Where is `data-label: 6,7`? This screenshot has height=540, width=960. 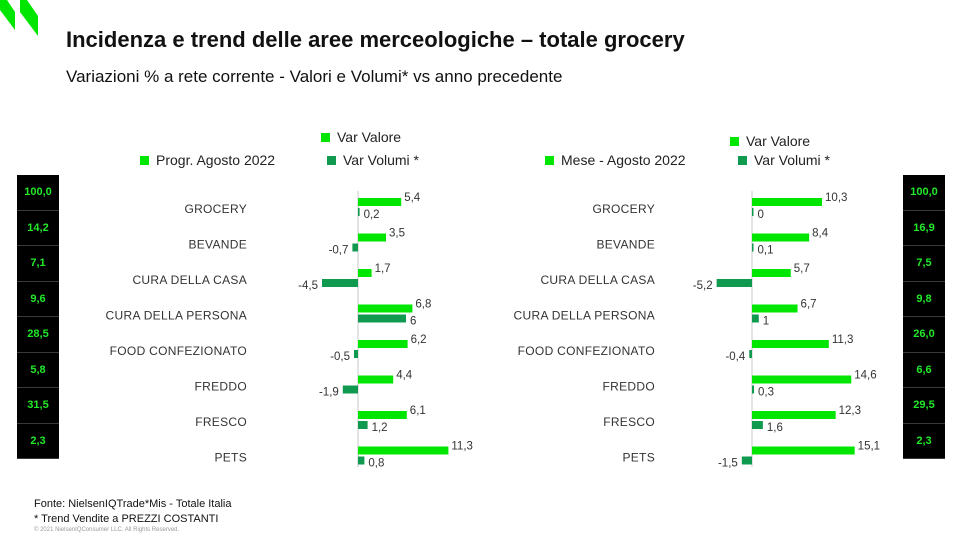 data-label: 6,7 is located at coordinates (809, 305).